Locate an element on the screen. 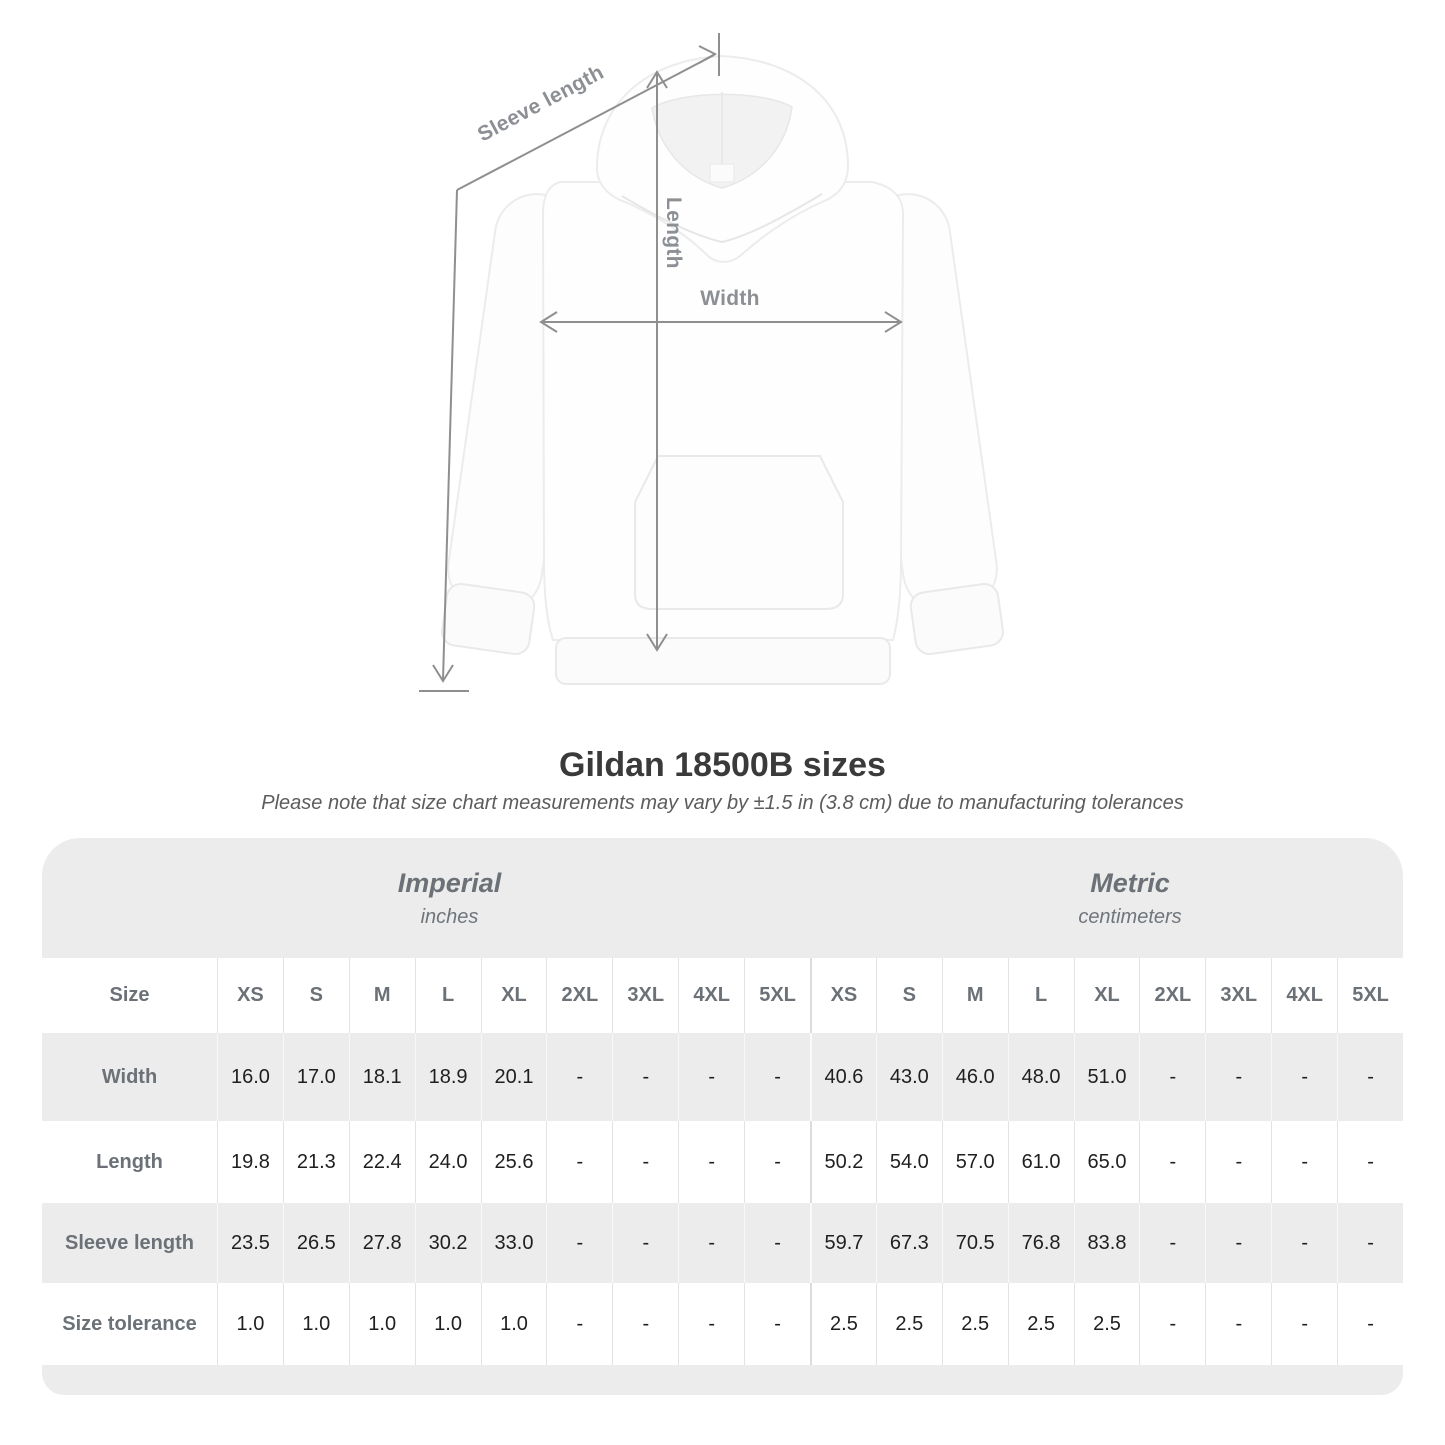 This screenshot has height=1445, width=1445. row-label: Width is located at coordinates (129, 1077).